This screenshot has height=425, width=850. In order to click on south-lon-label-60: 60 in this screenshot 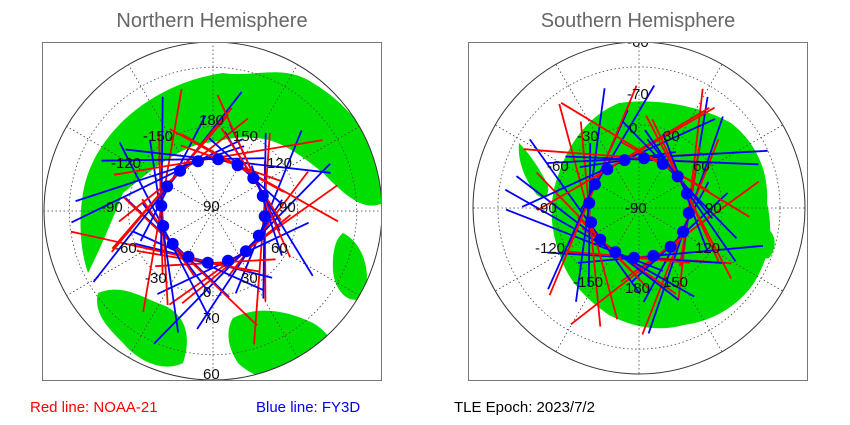, I will do `click(701, 166)`.